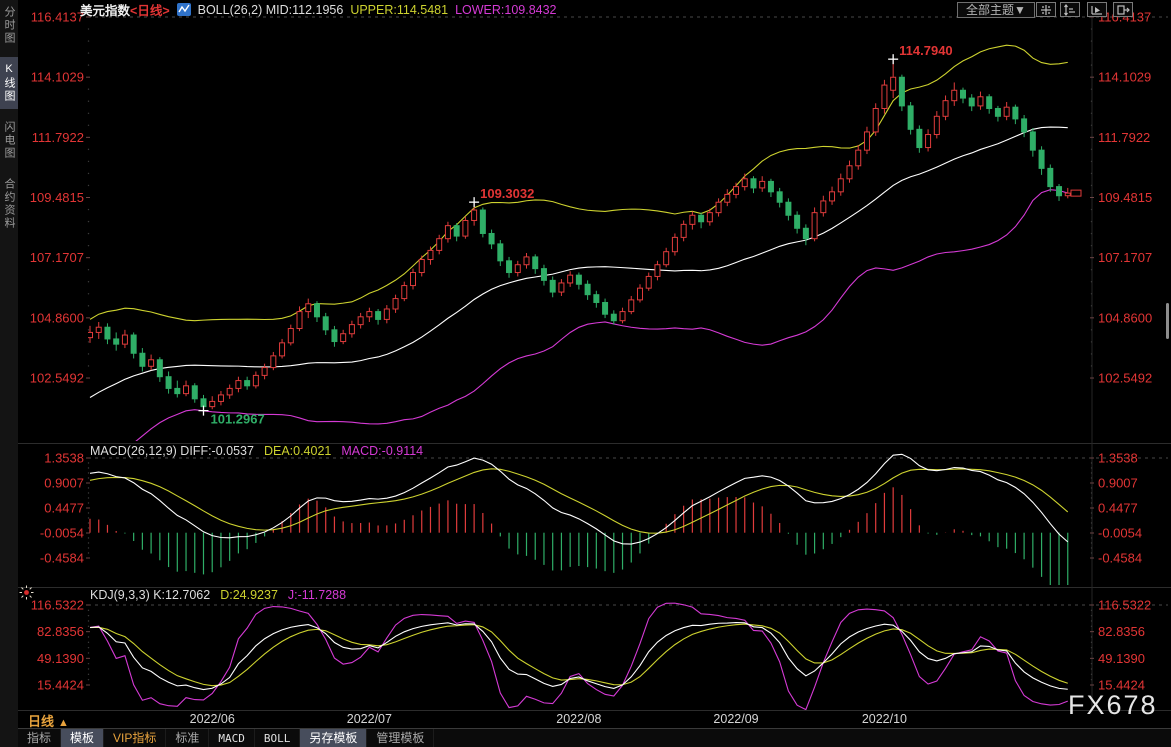 The width and height of the screenshot is (1171, 747). Describe the element at coordinates (150, 595) in the screenshot. I see `kdj-k-label: KDJ(9,3,3) K:12.7062` at that location.